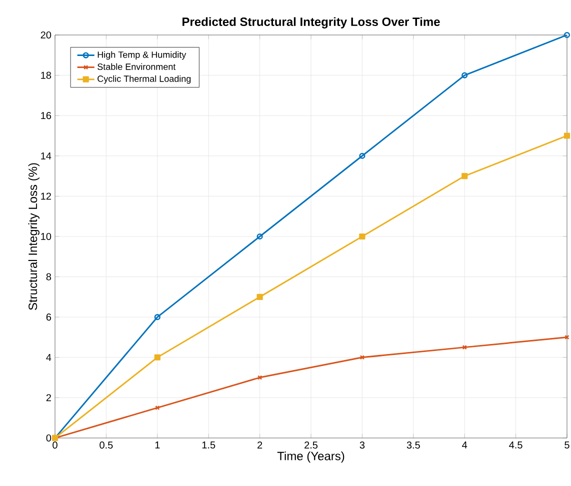 This screenshot has width=571, height=486. I want to click on x-tick-label: 3.5, so click(413, 445).